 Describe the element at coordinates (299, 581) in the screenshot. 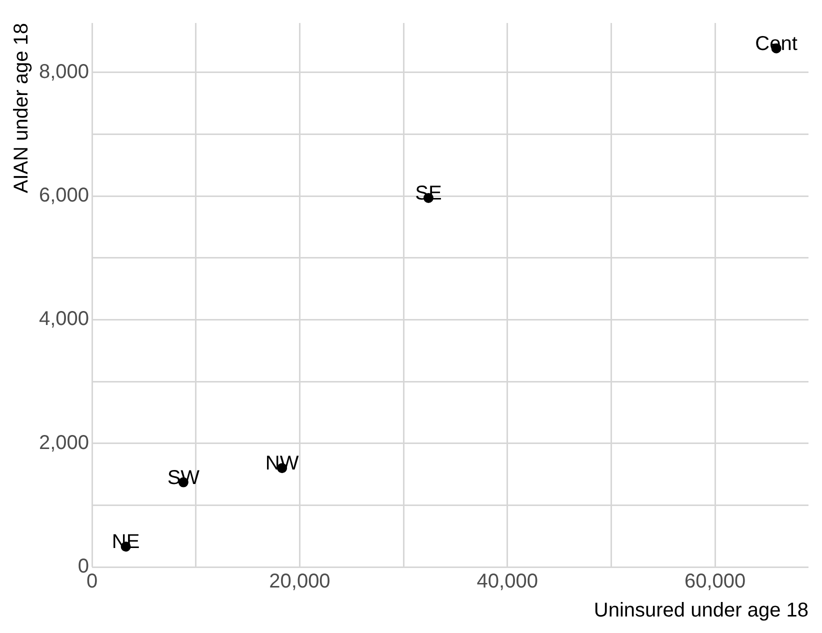

I see `x-tick-label: 20,000` at that location.